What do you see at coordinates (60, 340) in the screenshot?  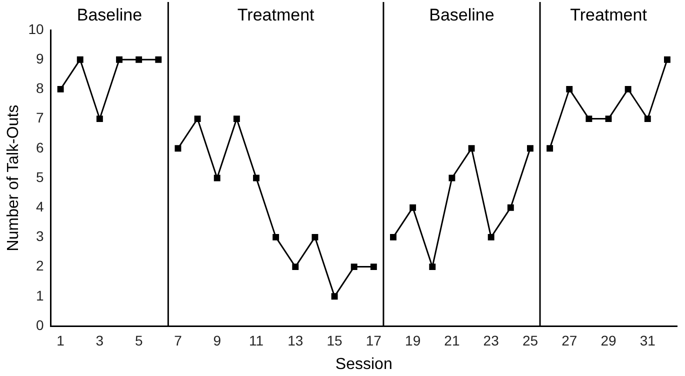 I see `x-tick-label: 1` at bounding box center [60, 340].